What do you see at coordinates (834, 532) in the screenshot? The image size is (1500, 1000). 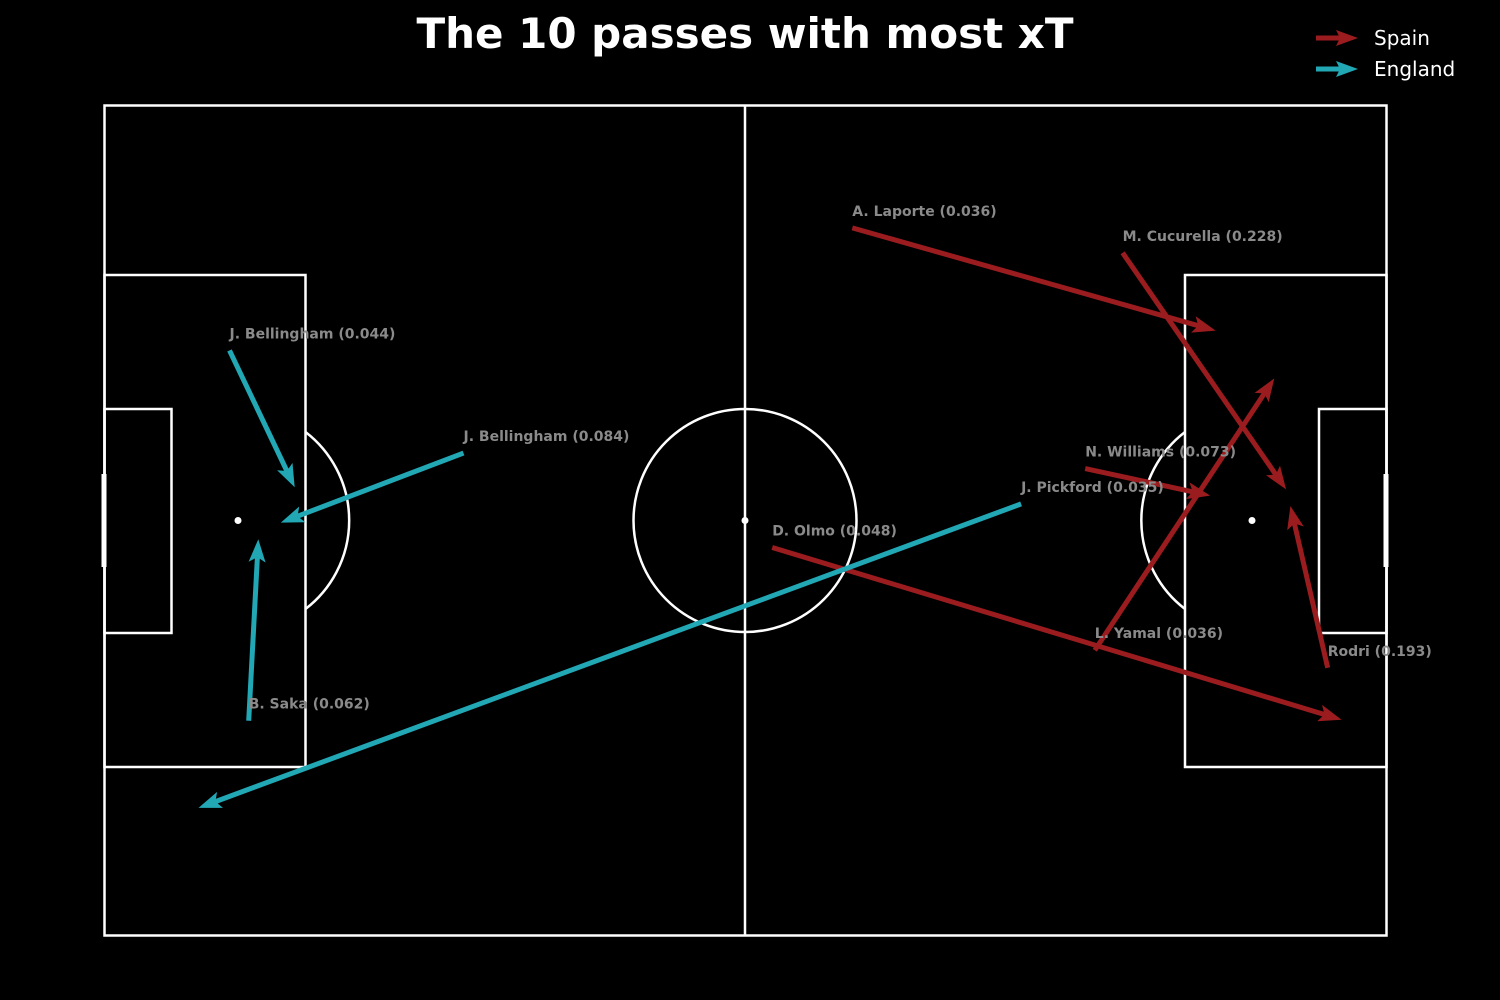 I see `pass-label-spain-d-olmo-3: D. Olmo (0.048)` at bounding box center [834, 532].